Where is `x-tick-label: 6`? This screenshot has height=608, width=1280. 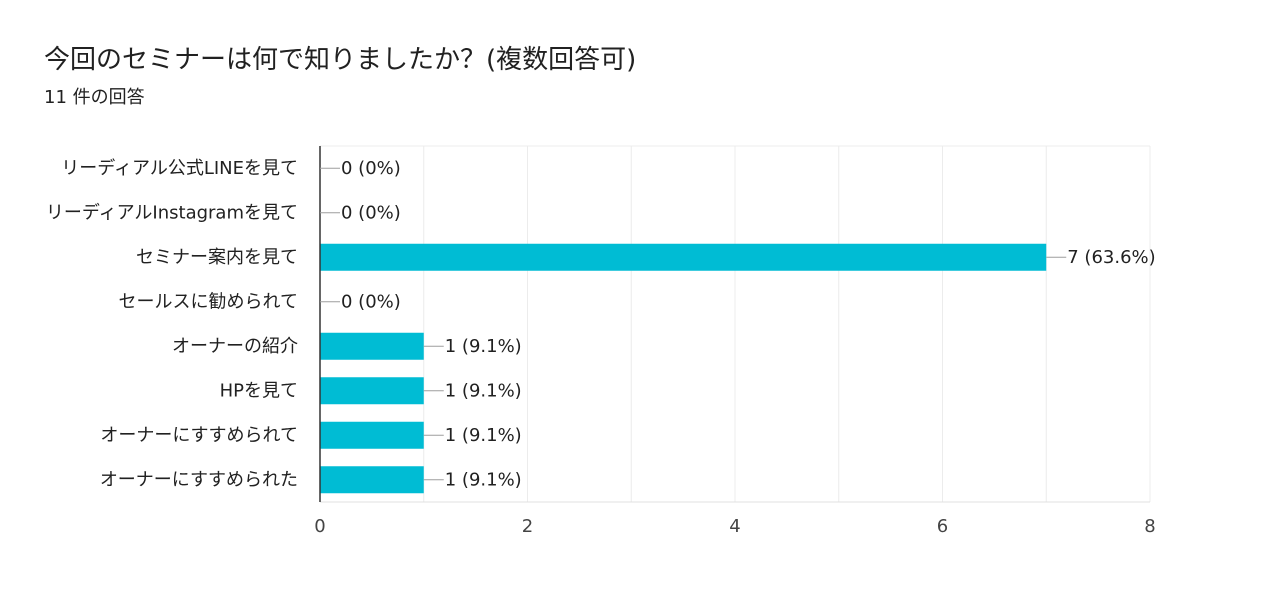 x-tick-label: 6 is located at coordinates (942, 526).